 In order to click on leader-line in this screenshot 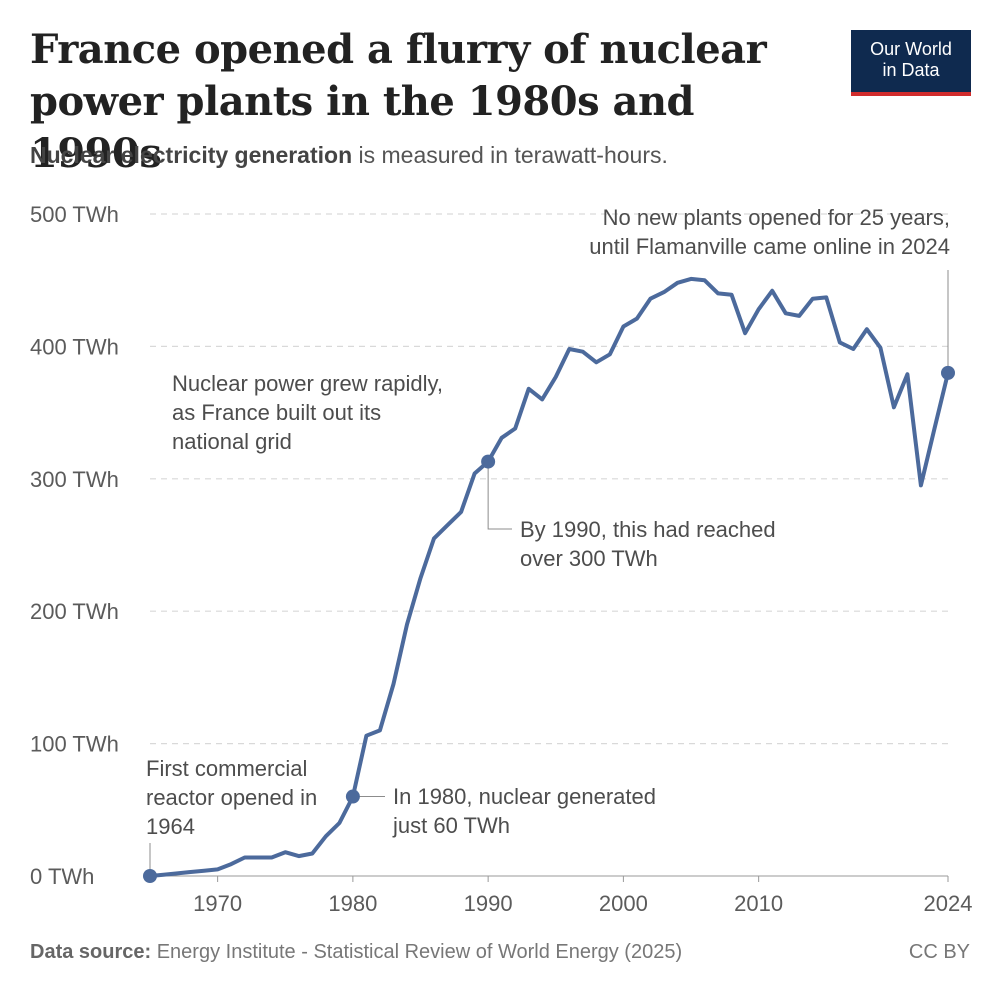, I will do `click(499, 495)`.